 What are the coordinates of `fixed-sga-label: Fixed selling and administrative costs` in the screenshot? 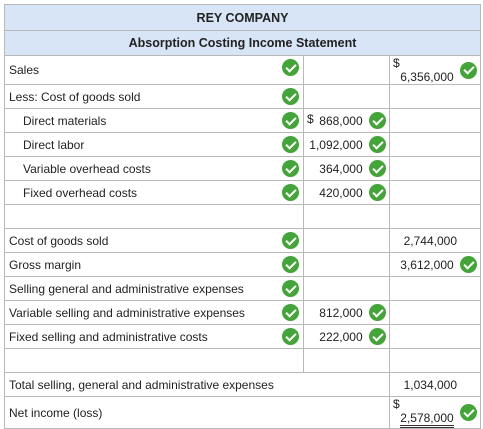 It's located at (108, 336).